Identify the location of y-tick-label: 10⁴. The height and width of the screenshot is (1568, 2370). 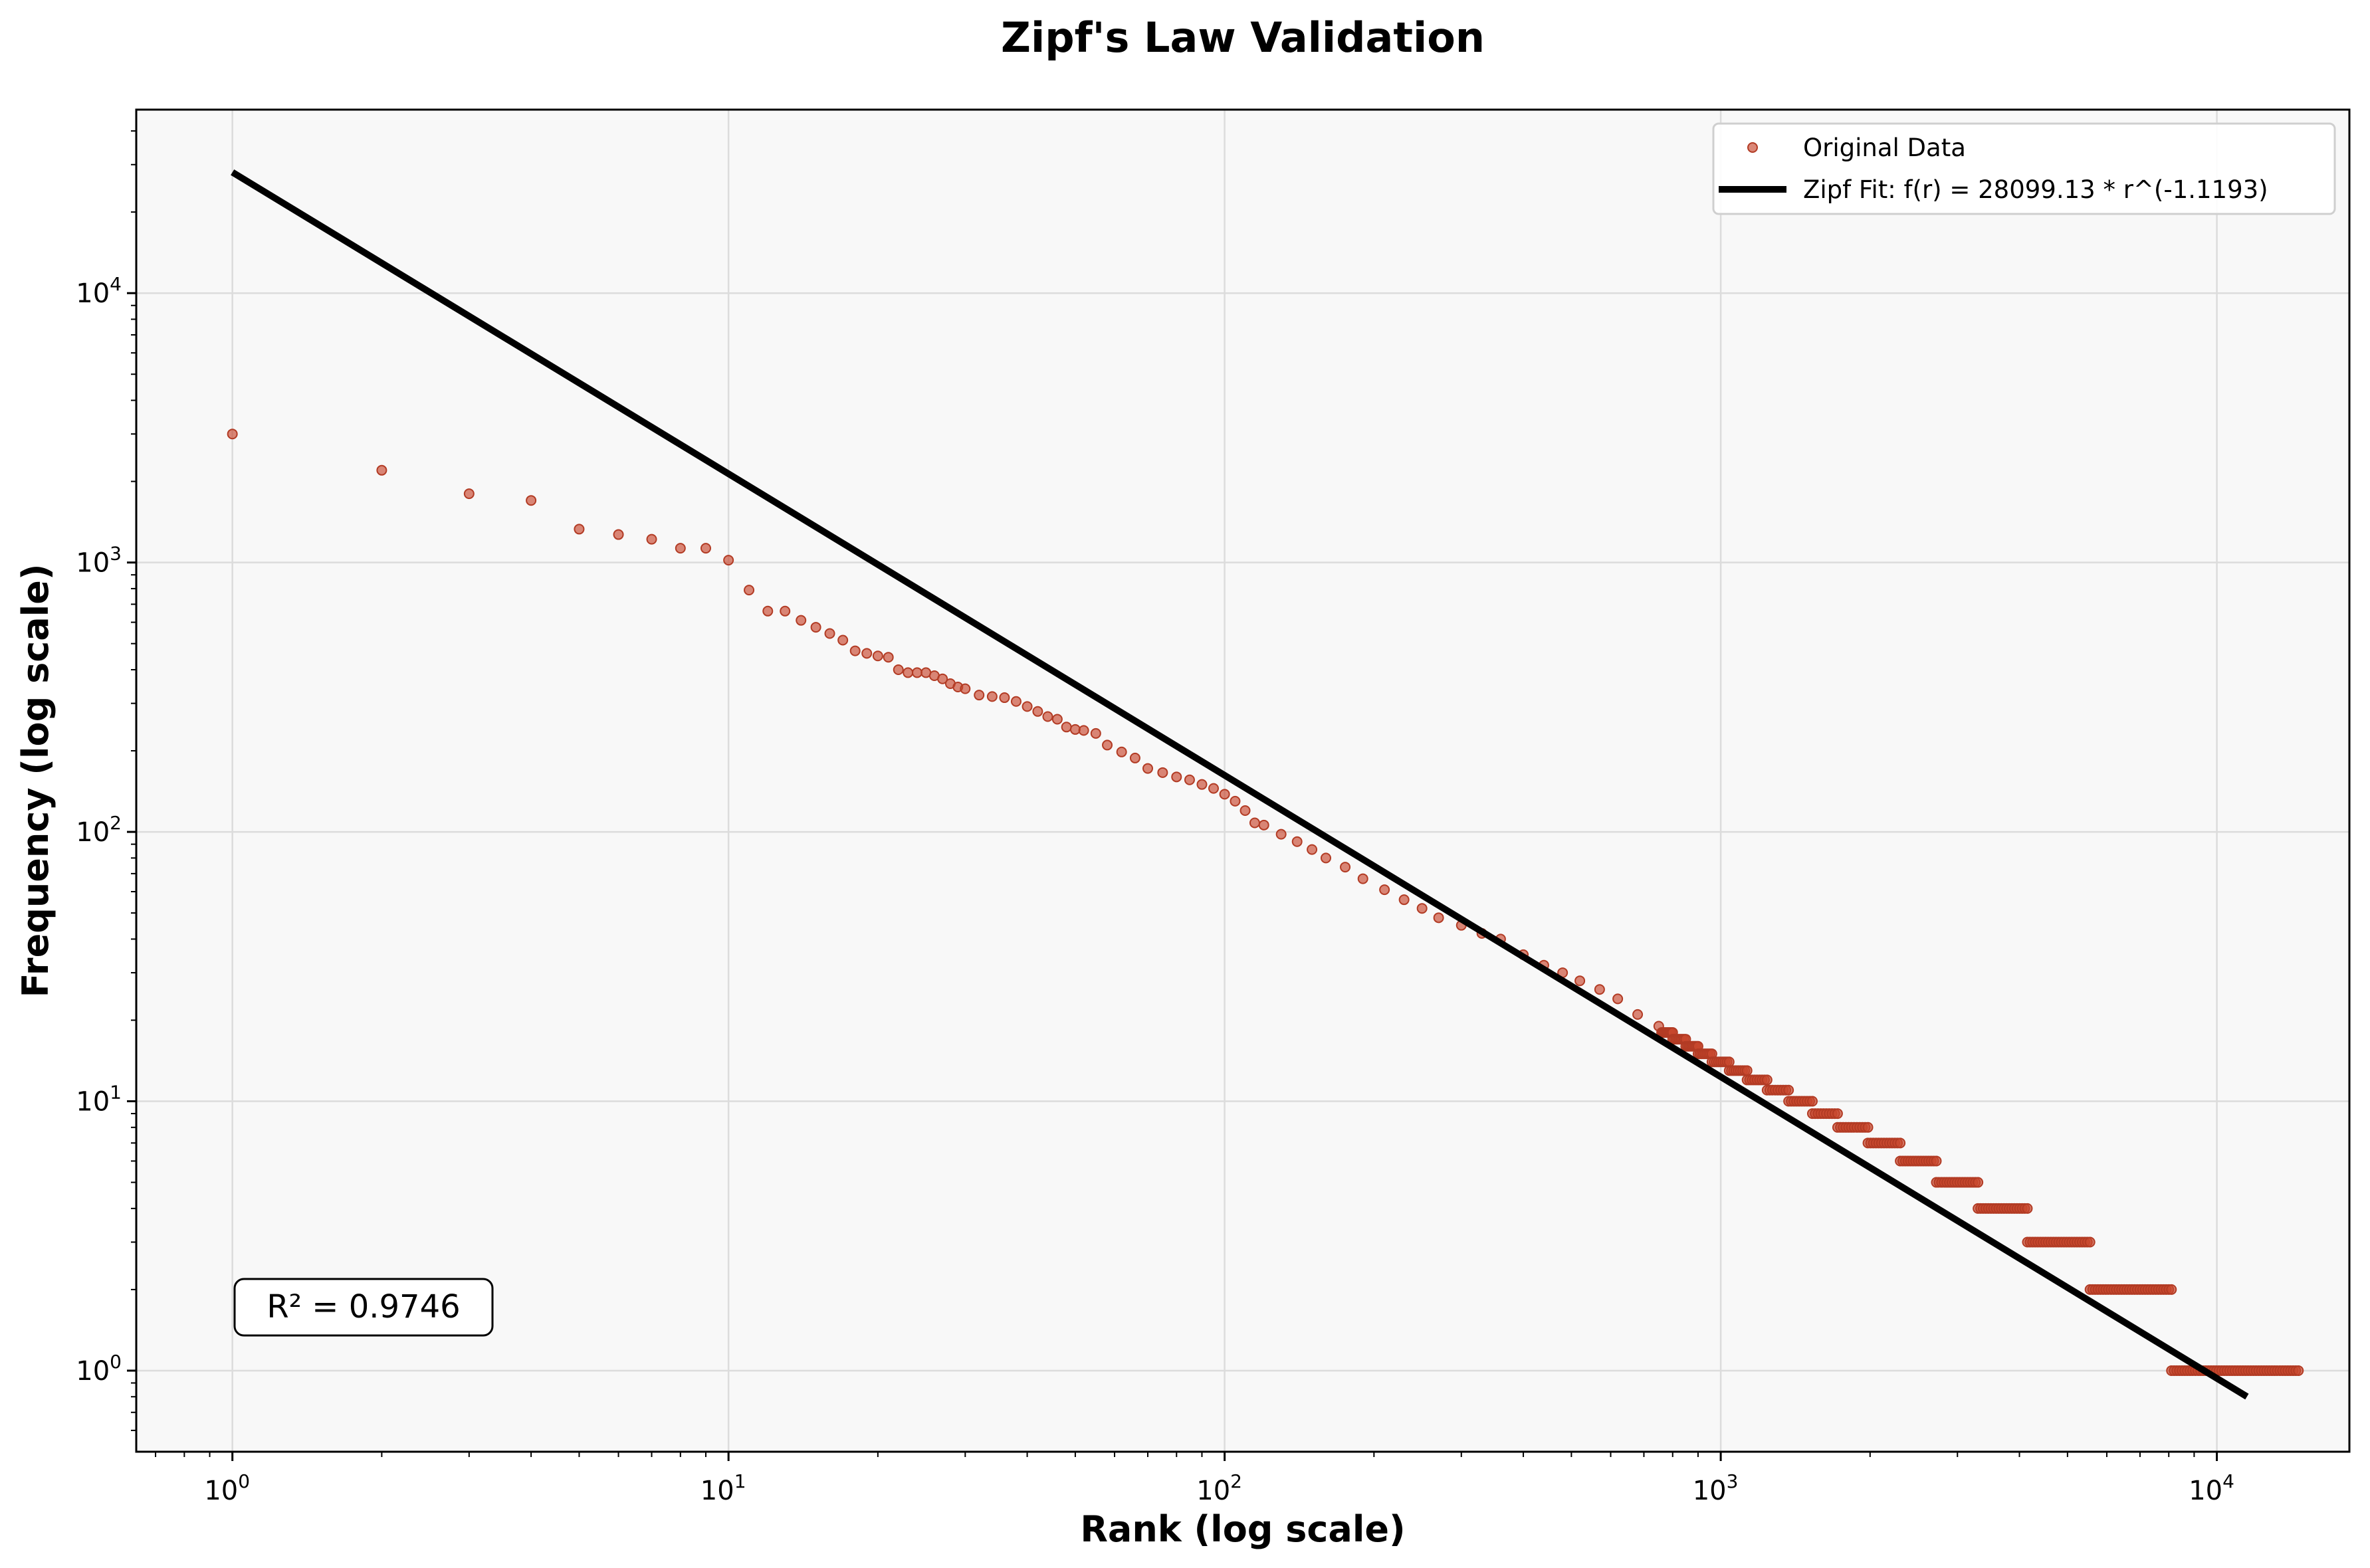
(99, 291).